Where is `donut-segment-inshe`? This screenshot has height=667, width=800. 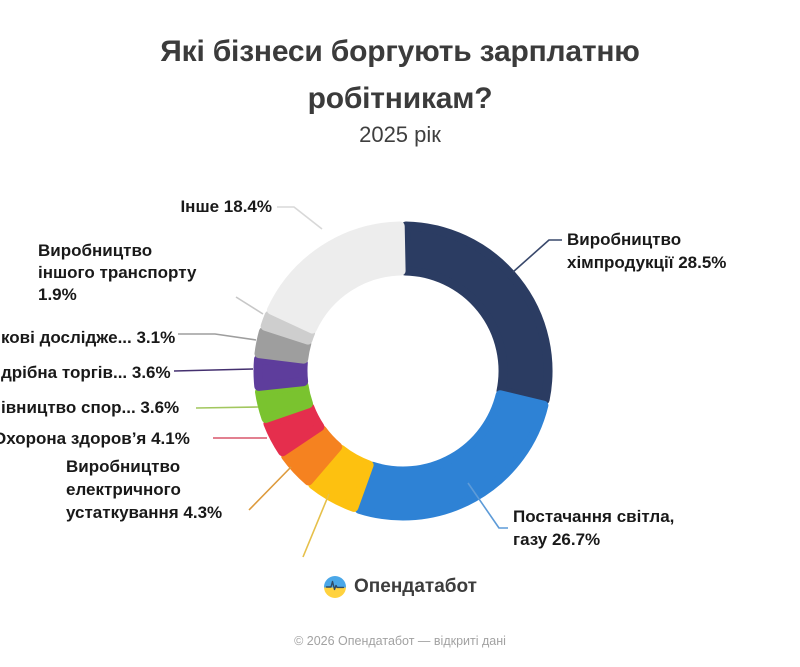
donut-segment-inshe is located at coordinates (336, 277).